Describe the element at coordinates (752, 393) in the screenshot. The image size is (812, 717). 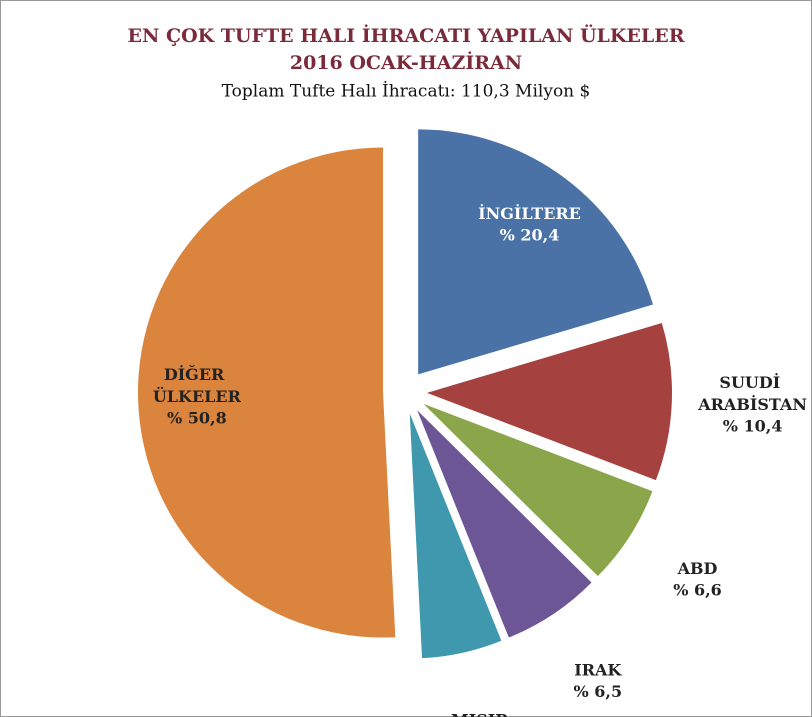
I see `slice-label: SUUDİ ARABİSTAN` at that location.